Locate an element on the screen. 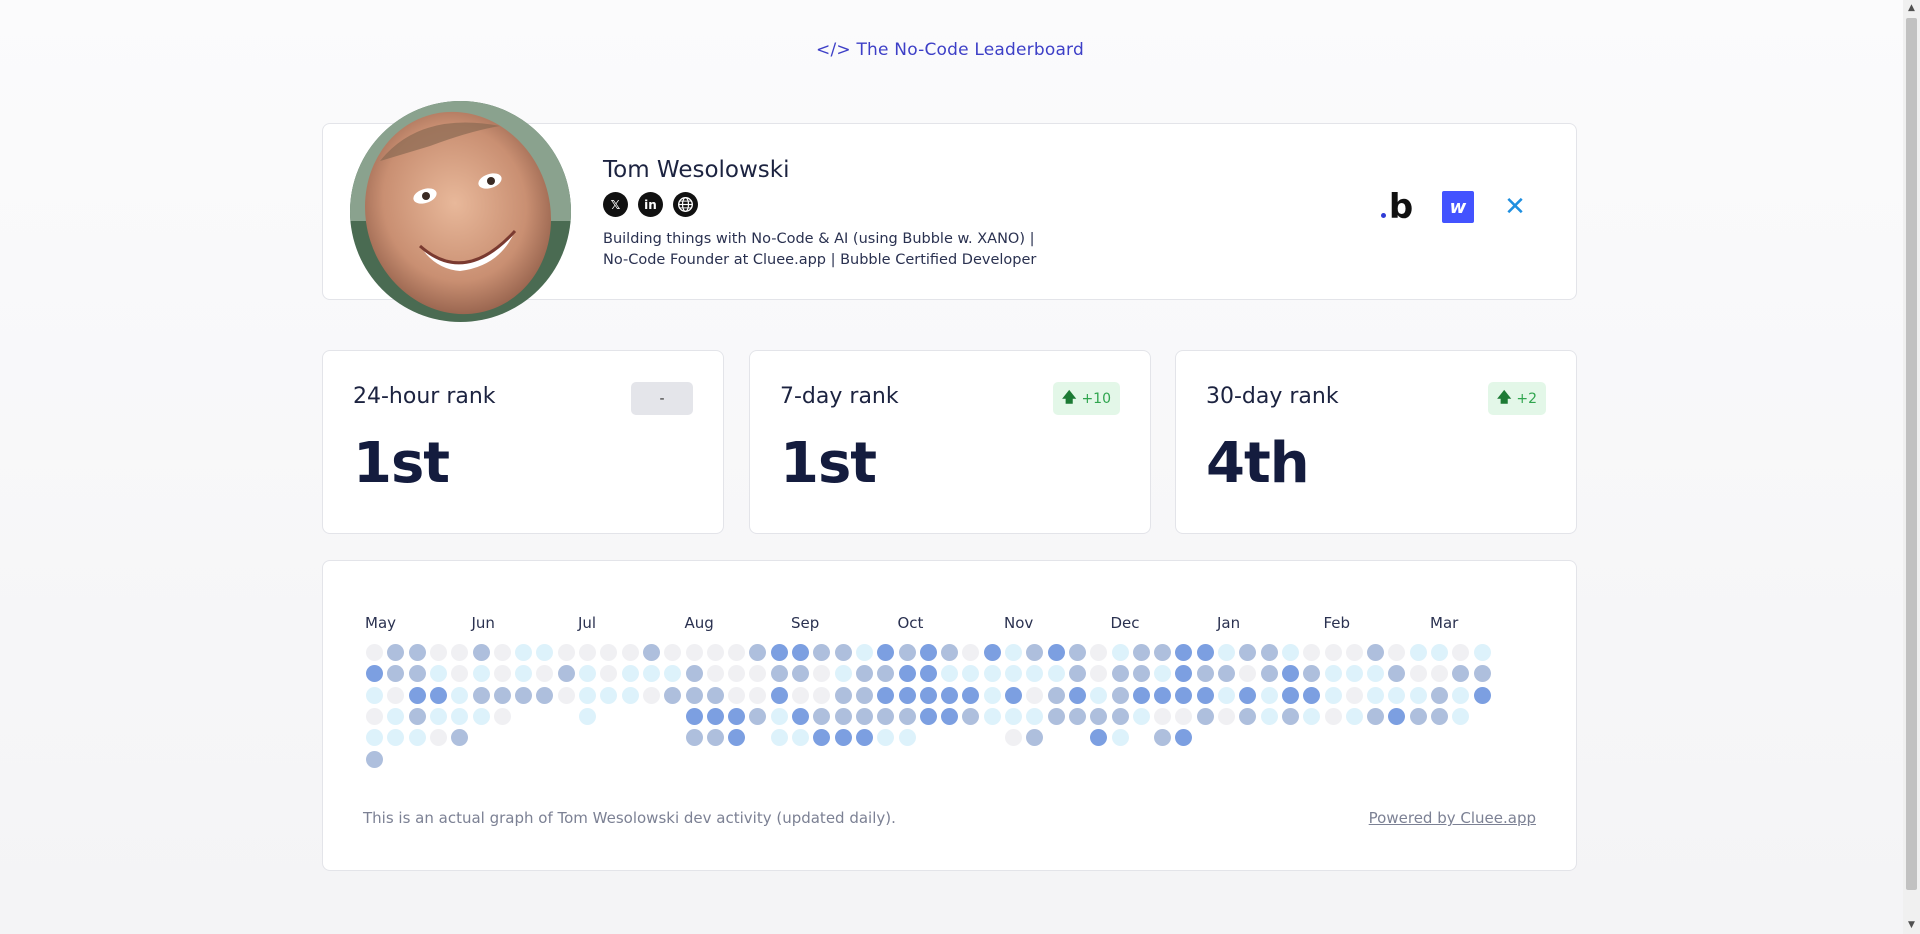 This screenshot has width=1920, height=934. linkedin-icon: in is located at coordinates (650, 204).